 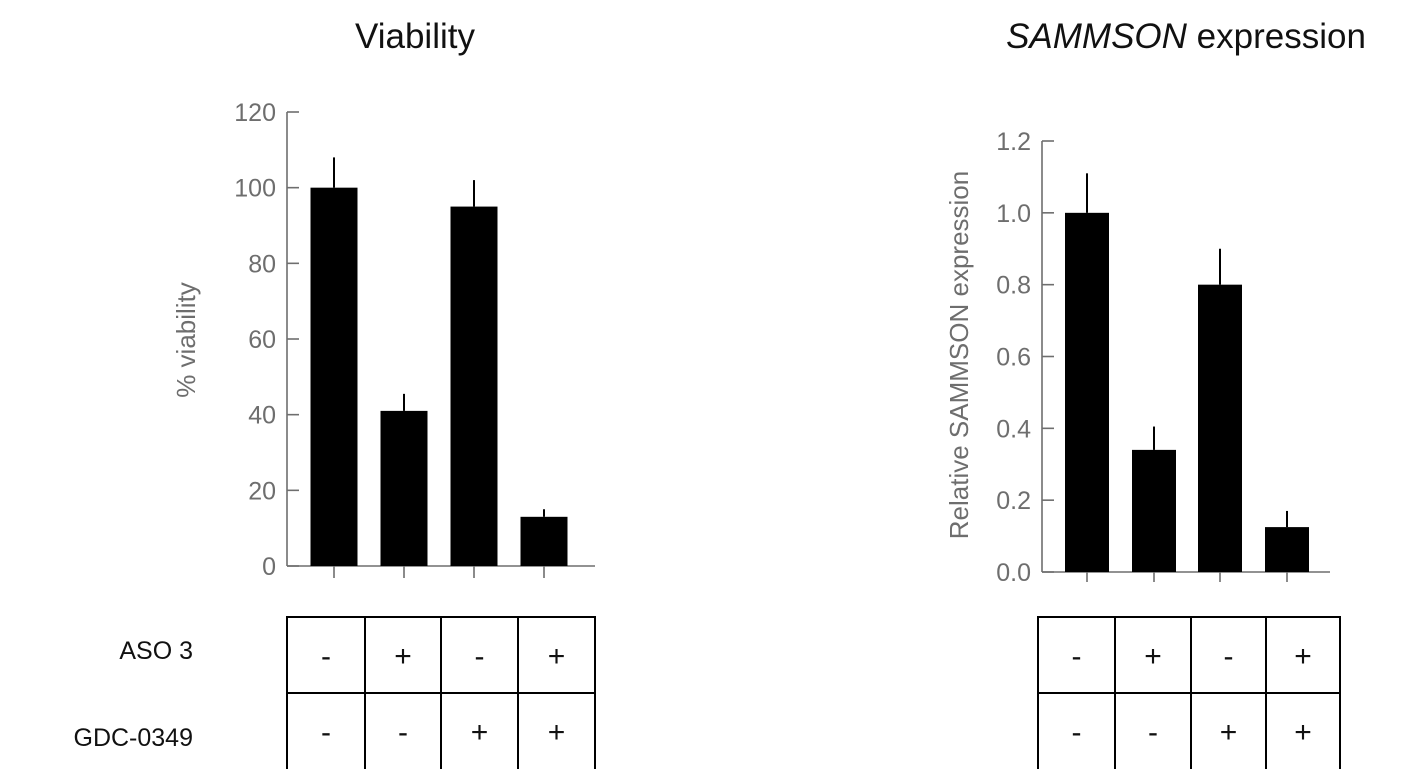 What do you see at coordinates (1013, 286) in the screenshot?
I see `y-tick-label: 0.8` at bounding box center [1013, 286].